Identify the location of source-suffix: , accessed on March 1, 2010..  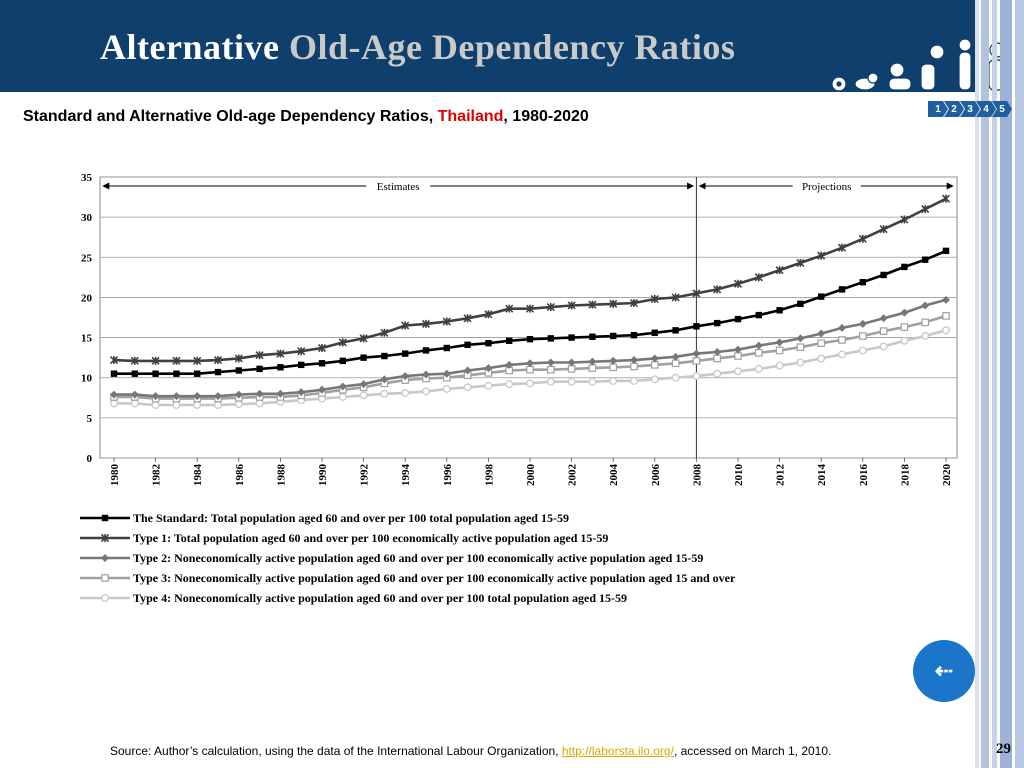
(752, 751).